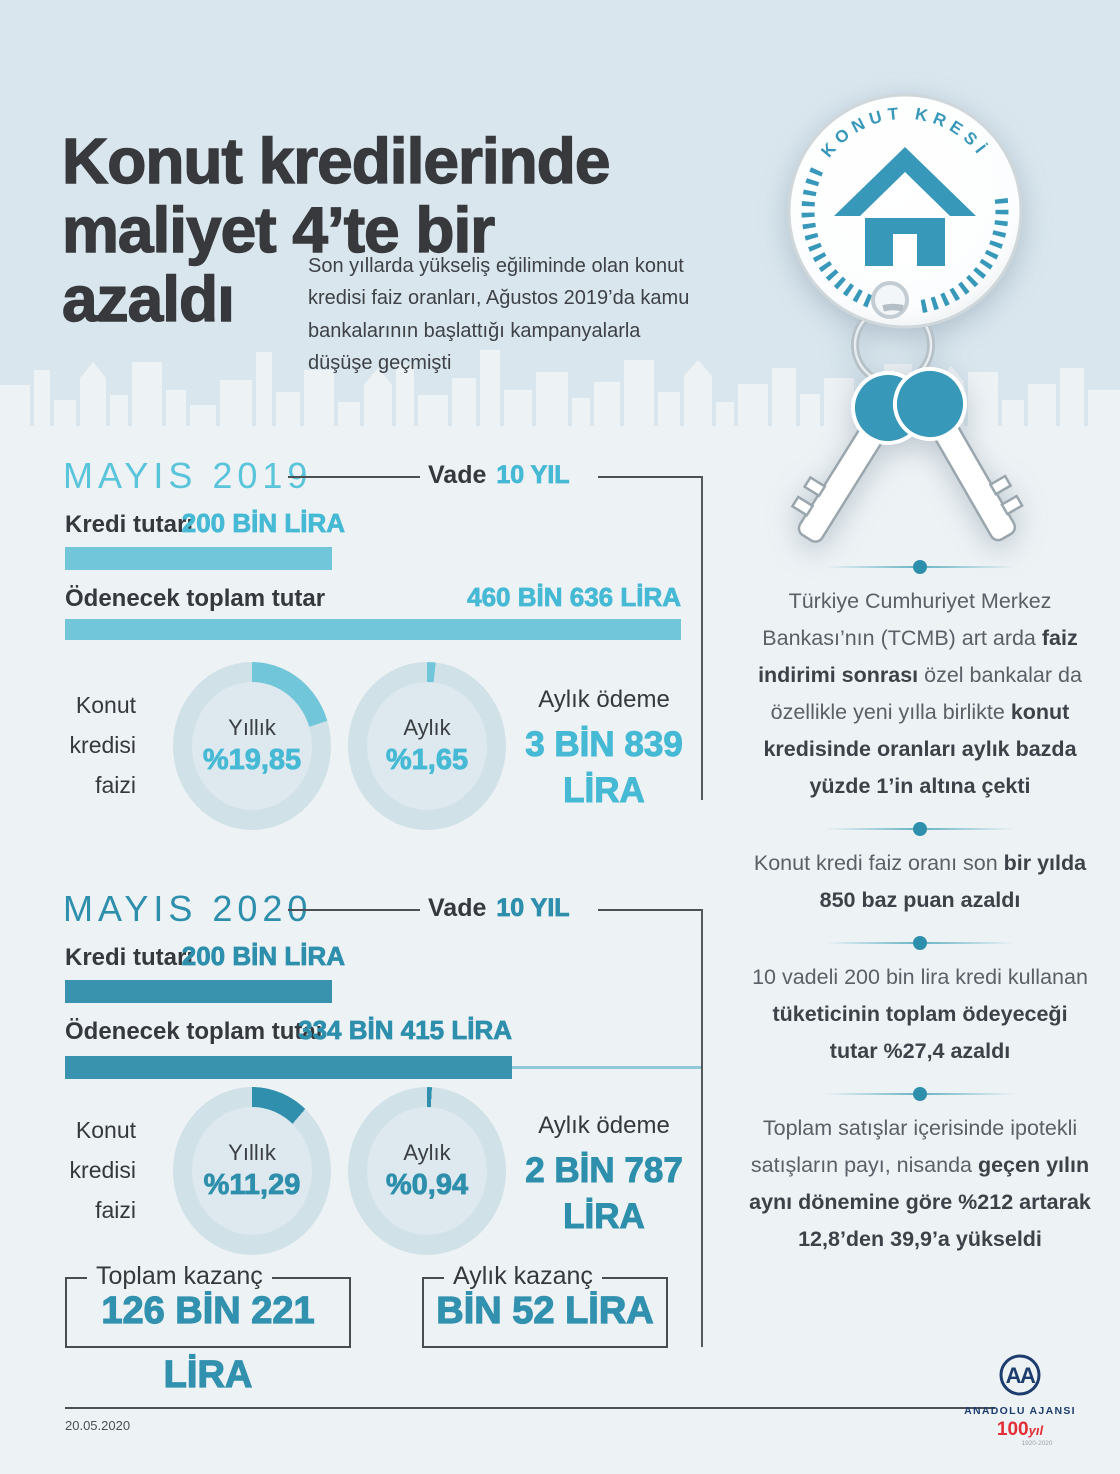 Image resolution: width=1120 pixels, height=1474 pixels. Describe the element at coordinates (129, 957) in the screenshot. I see `kredi-tutari-label-2020: Kredi tutarı` at that location.